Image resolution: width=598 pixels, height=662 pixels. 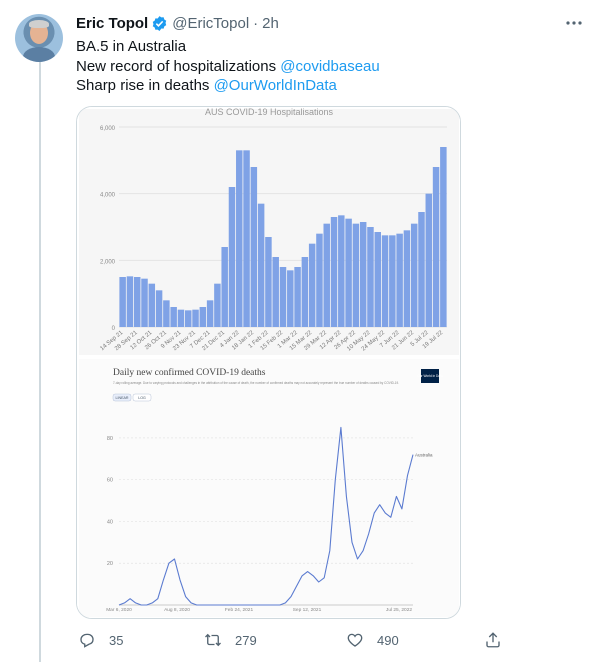 I want to click on chart2-logo, so click(x=430, y=376).